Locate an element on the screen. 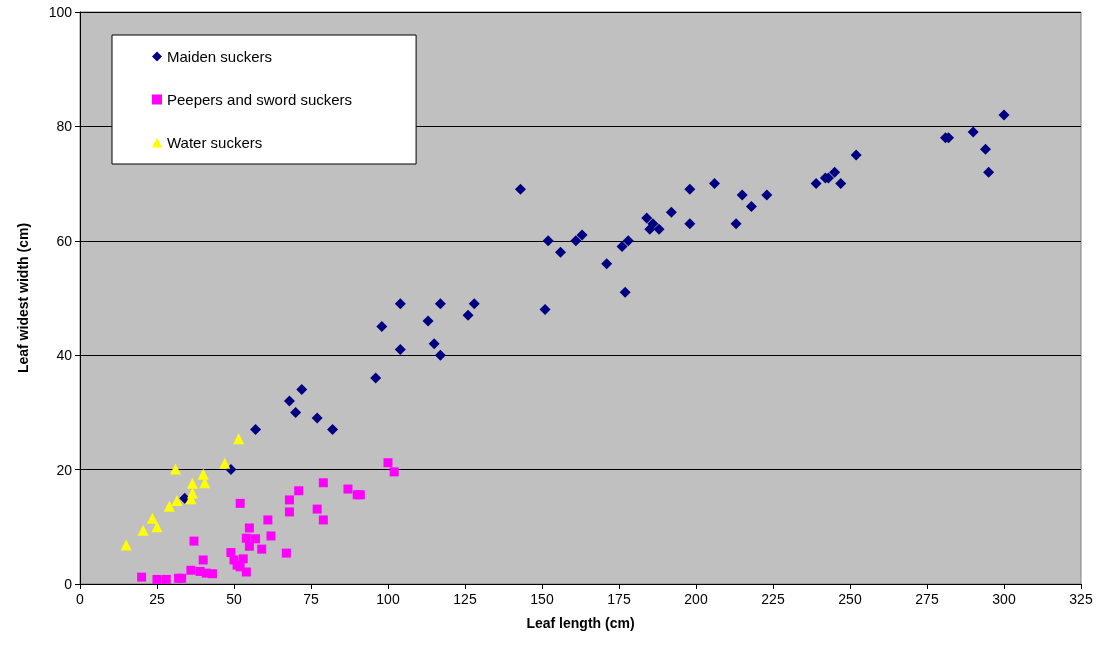 The height and width of the screenshot is (646, 1098). y-tick-label: 0 is located at coordinates (68, 584).